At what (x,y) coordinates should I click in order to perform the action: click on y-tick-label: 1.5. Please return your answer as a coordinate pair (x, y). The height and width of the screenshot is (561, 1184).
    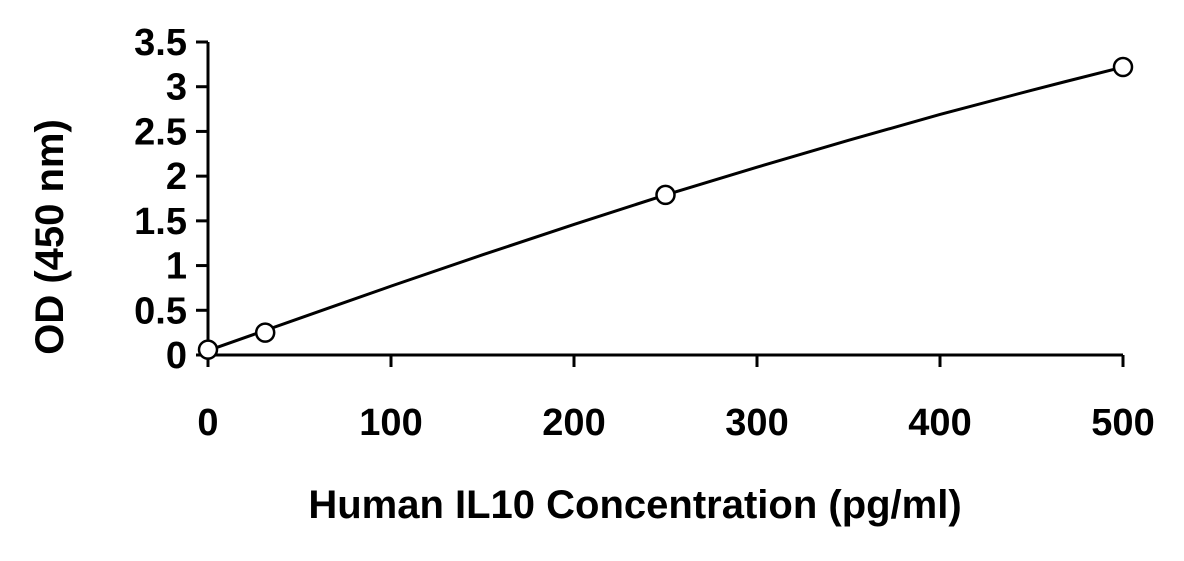
    Looking at the image, I should click on (160, 222).